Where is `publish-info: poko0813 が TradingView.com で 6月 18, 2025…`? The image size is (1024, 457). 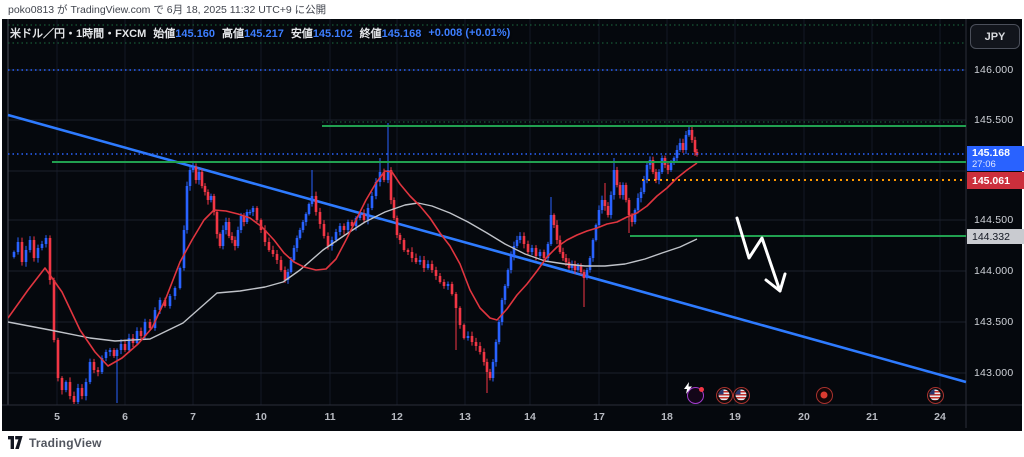
publish-info: poko0813 が TradingView.com で 6月 18, 2025… is located at coordinates (167, 10).